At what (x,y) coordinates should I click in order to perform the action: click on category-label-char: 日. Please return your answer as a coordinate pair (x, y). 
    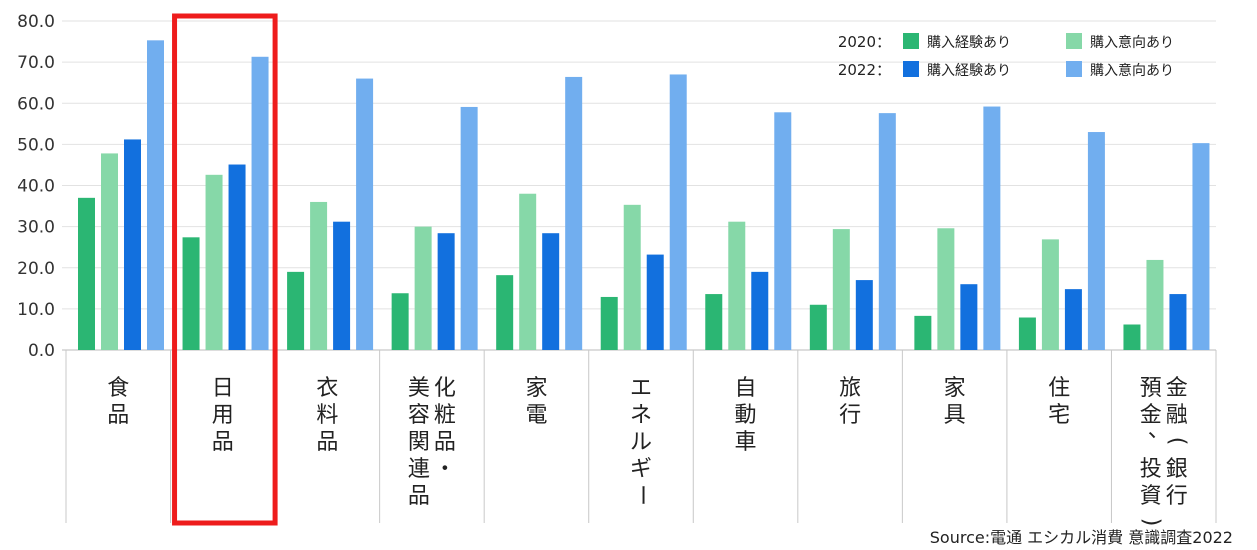
    Looking at the image, I should click on (223, 388).